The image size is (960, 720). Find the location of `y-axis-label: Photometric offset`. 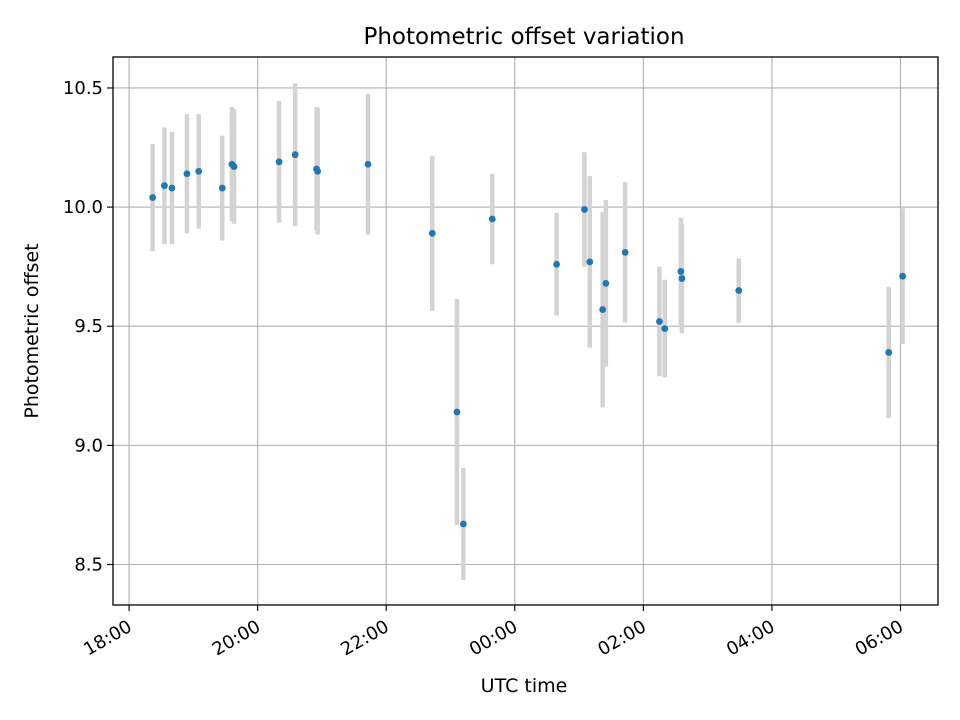

y-axis-label: Photometric offset is located at coordinates (32, 330).